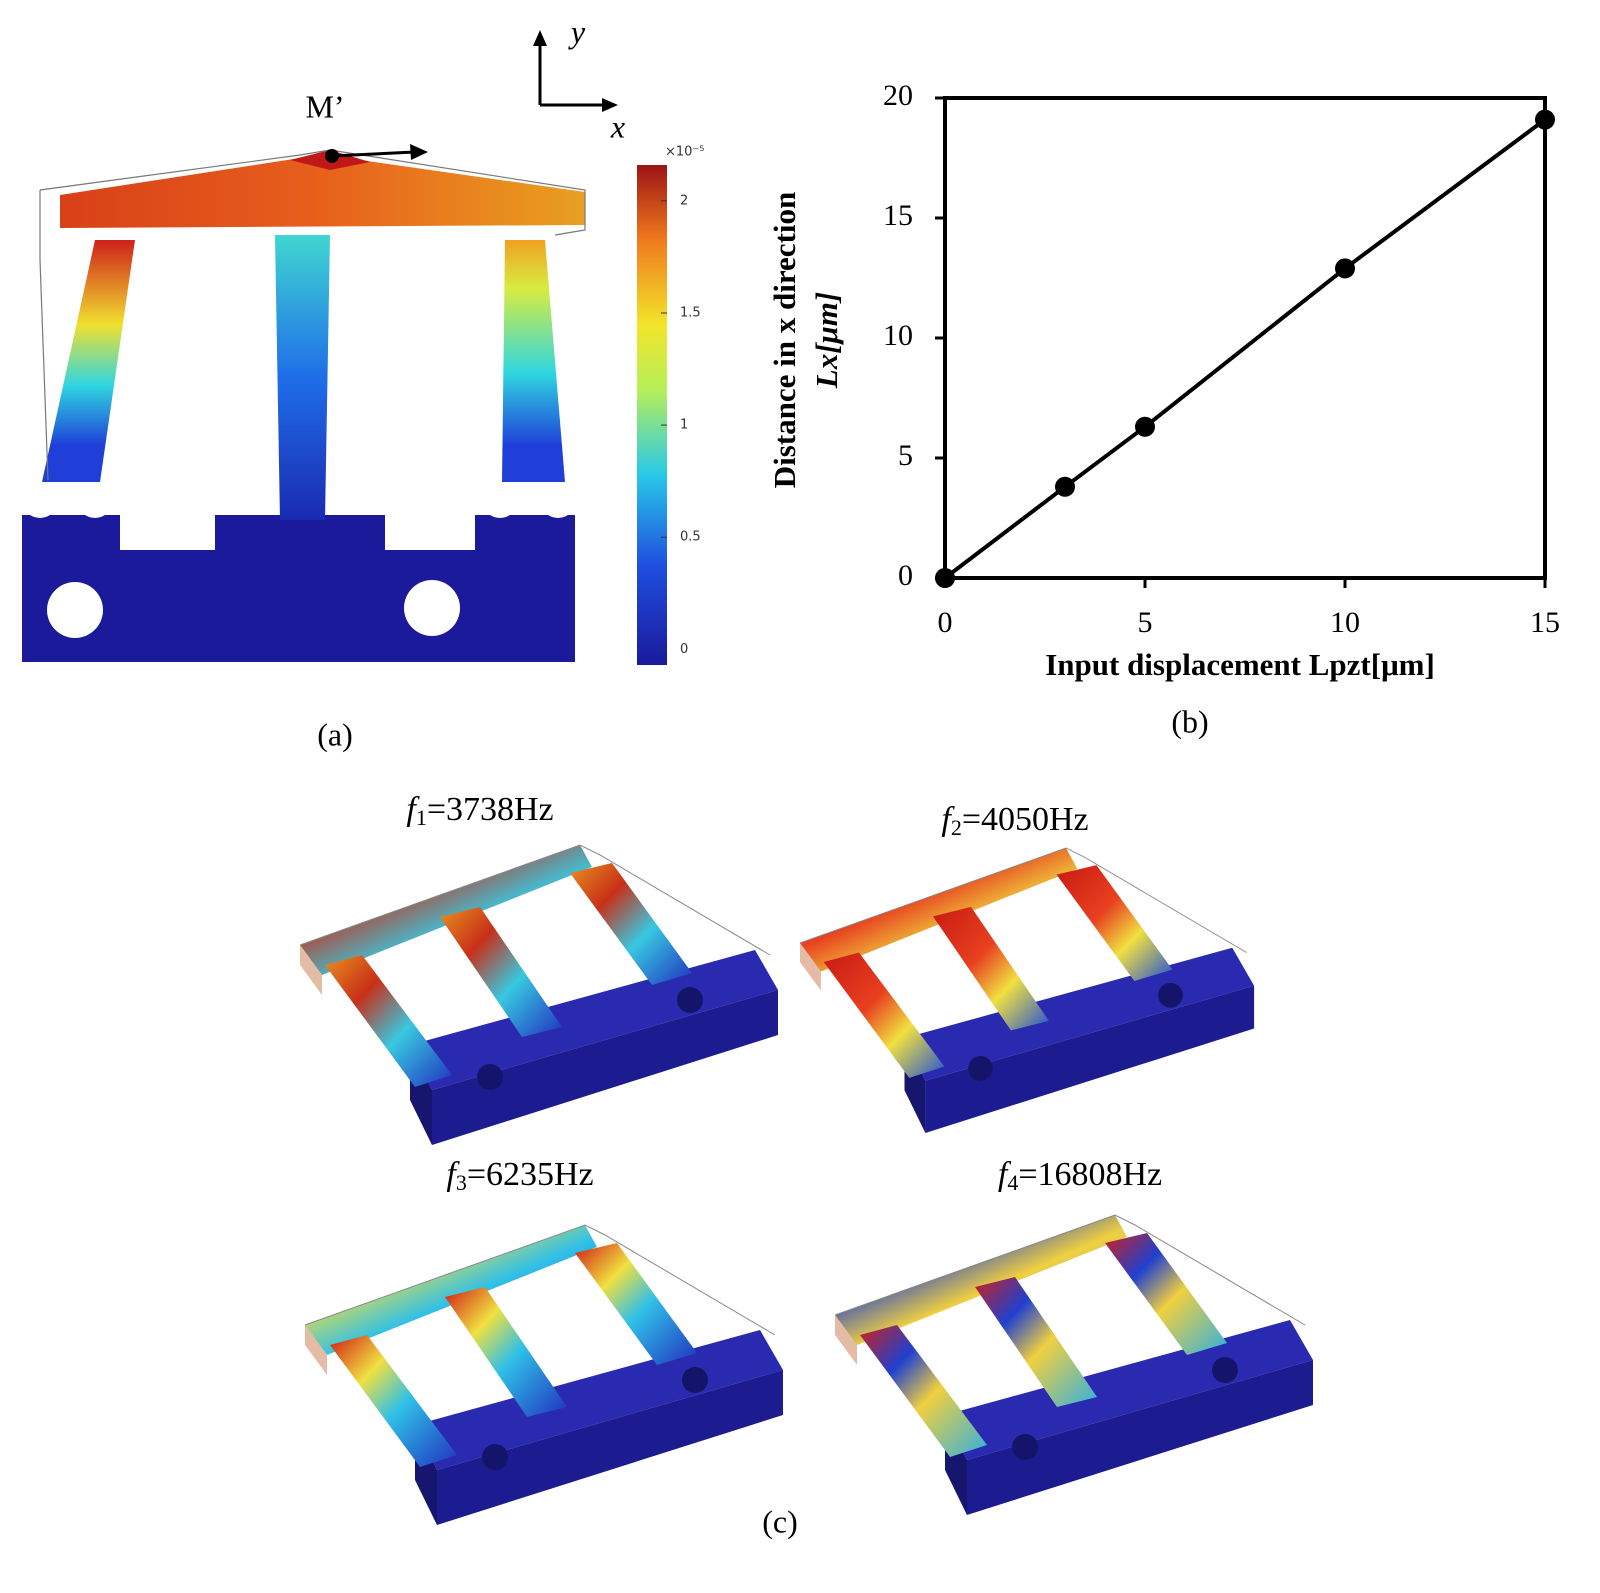  What do you see at coordinates (421, 817) in the screenshot?
I see `mode-index: 1` at bounding box center [421, 817].